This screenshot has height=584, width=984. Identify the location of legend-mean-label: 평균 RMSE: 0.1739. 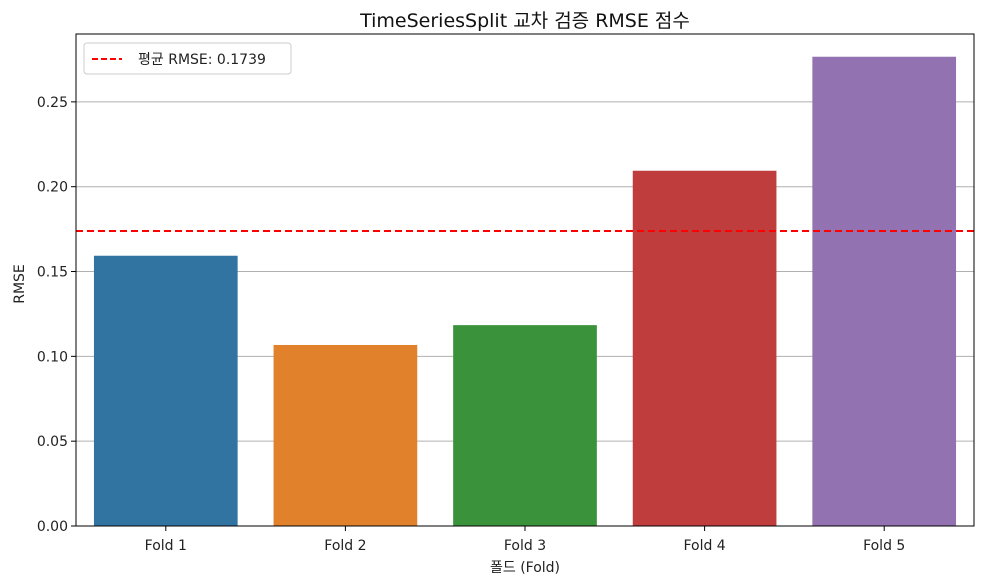
(202, 60).